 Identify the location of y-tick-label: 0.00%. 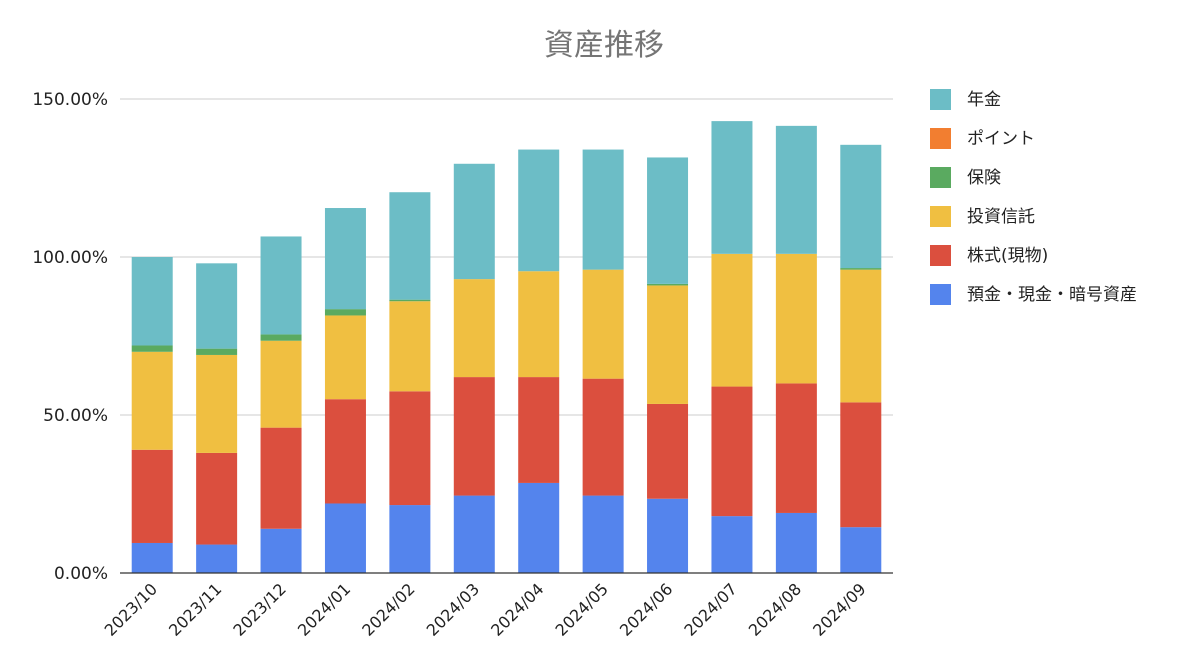
(81, 574).